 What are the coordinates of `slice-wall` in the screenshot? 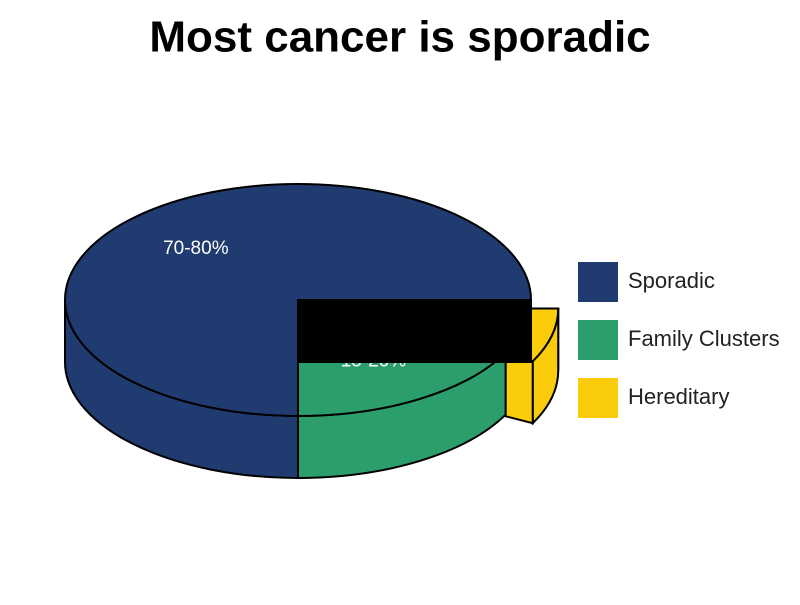 It's located at (414, 331).